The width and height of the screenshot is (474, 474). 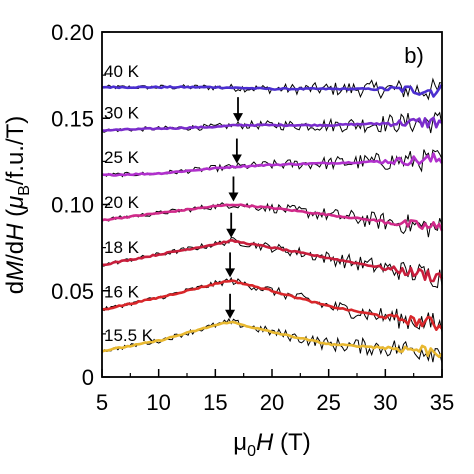 What do you see at coordinates (442, 402) in the screenshot?
I see `x-tick-label: 35` at bounding box center [442, 402].